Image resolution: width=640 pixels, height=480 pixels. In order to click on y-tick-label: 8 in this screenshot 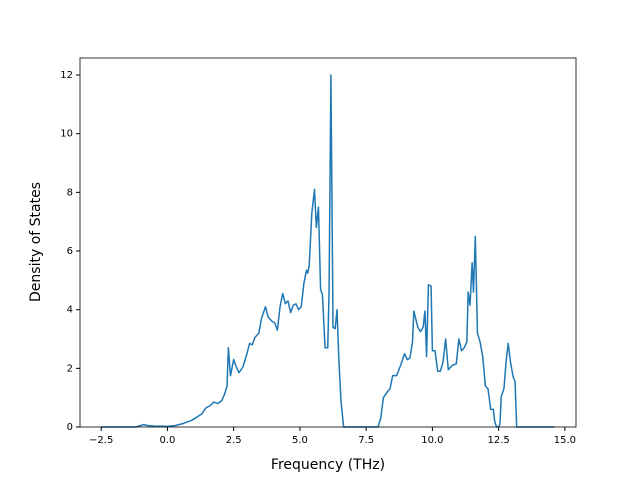, I will do `click(70, 192)`.